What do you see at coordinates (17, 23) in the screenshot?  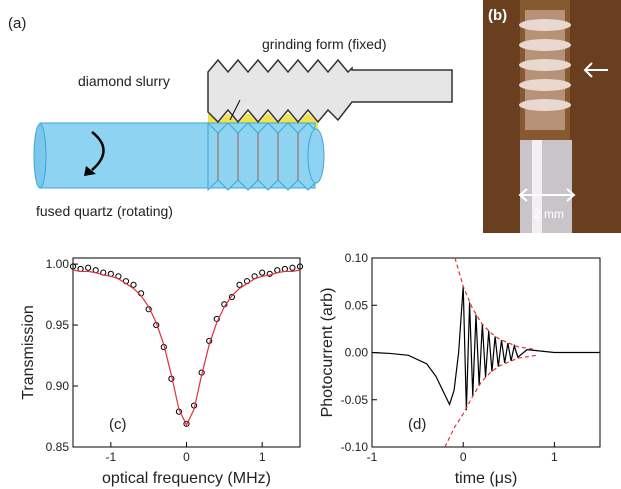 I see `panel-label: (a)` at bounding box center [17, 23].